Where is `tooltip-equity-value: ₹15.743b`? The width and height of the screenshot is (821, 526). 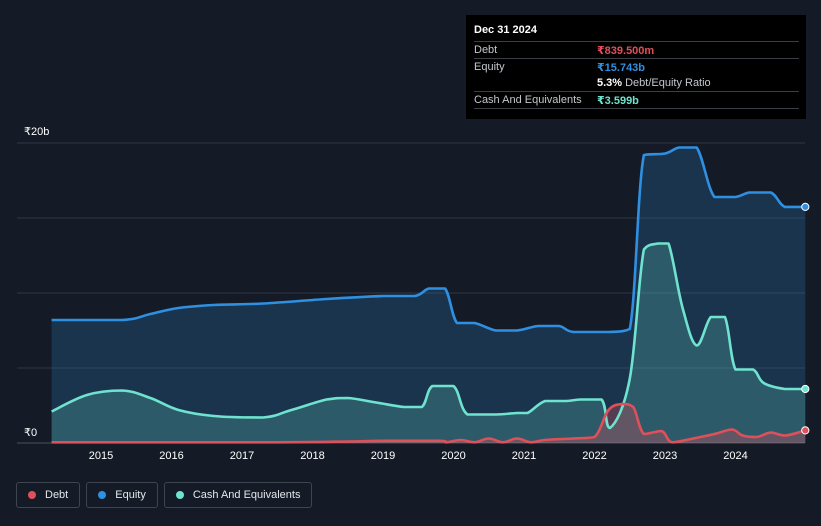
tooltip-equity-value: ₹15.743b is located at coordinates (621, 67).